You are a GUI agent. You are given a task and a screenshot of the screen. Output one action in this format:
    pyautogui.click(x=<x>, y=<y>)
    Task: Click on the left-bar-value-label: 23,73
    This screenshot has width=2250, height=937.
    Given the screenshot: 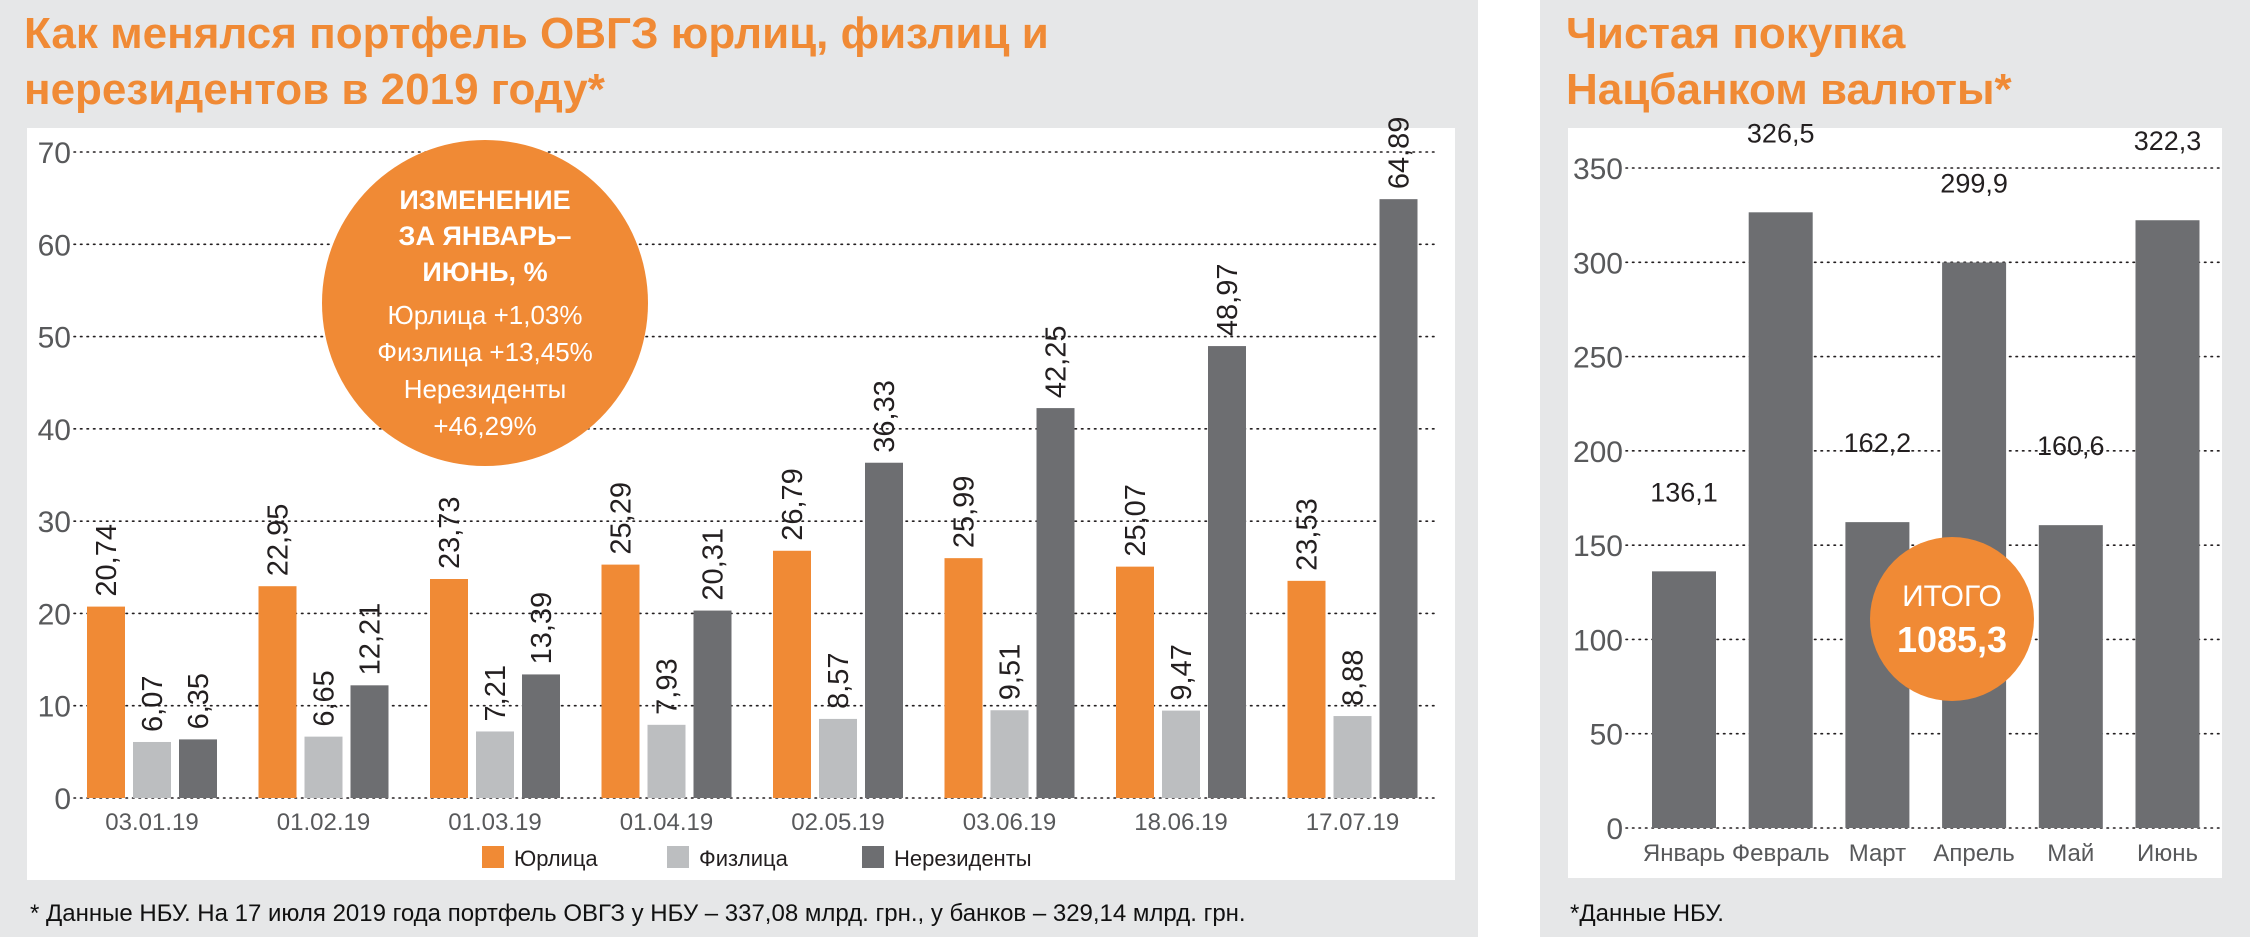 What is the action you would take?
    pyautogui.click(x=450, y=532)
    